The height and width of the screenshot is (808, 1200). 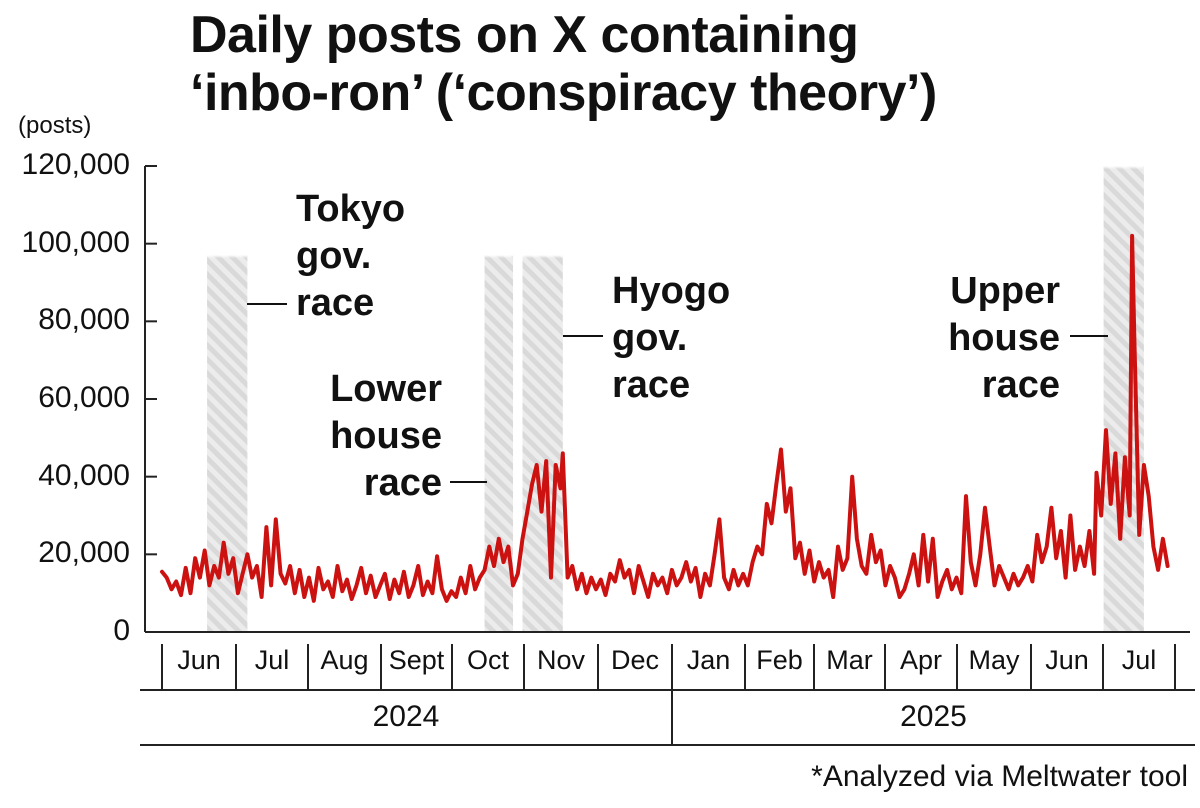 I want to click on annotation-tokyo-line-3: race, so click(x=335, y=303).